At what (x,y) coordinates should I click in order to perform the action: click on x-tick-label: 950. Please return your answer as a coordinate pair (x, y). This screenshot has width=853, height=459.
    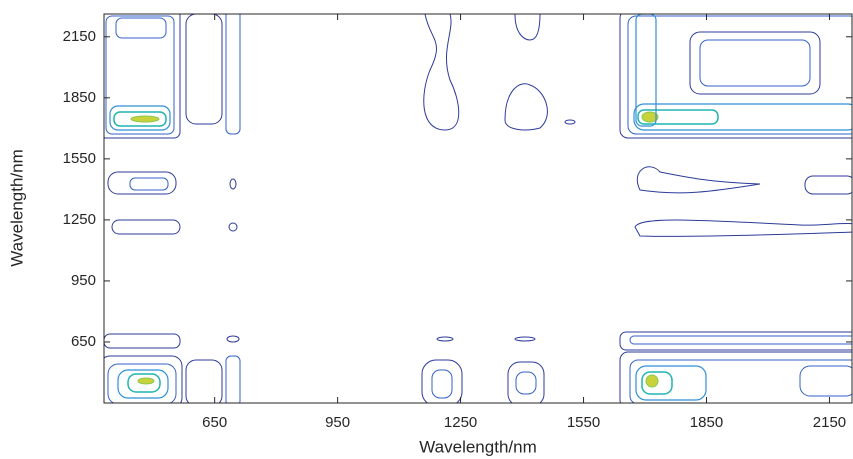
    Looking at the image, I should click on (337, 422).